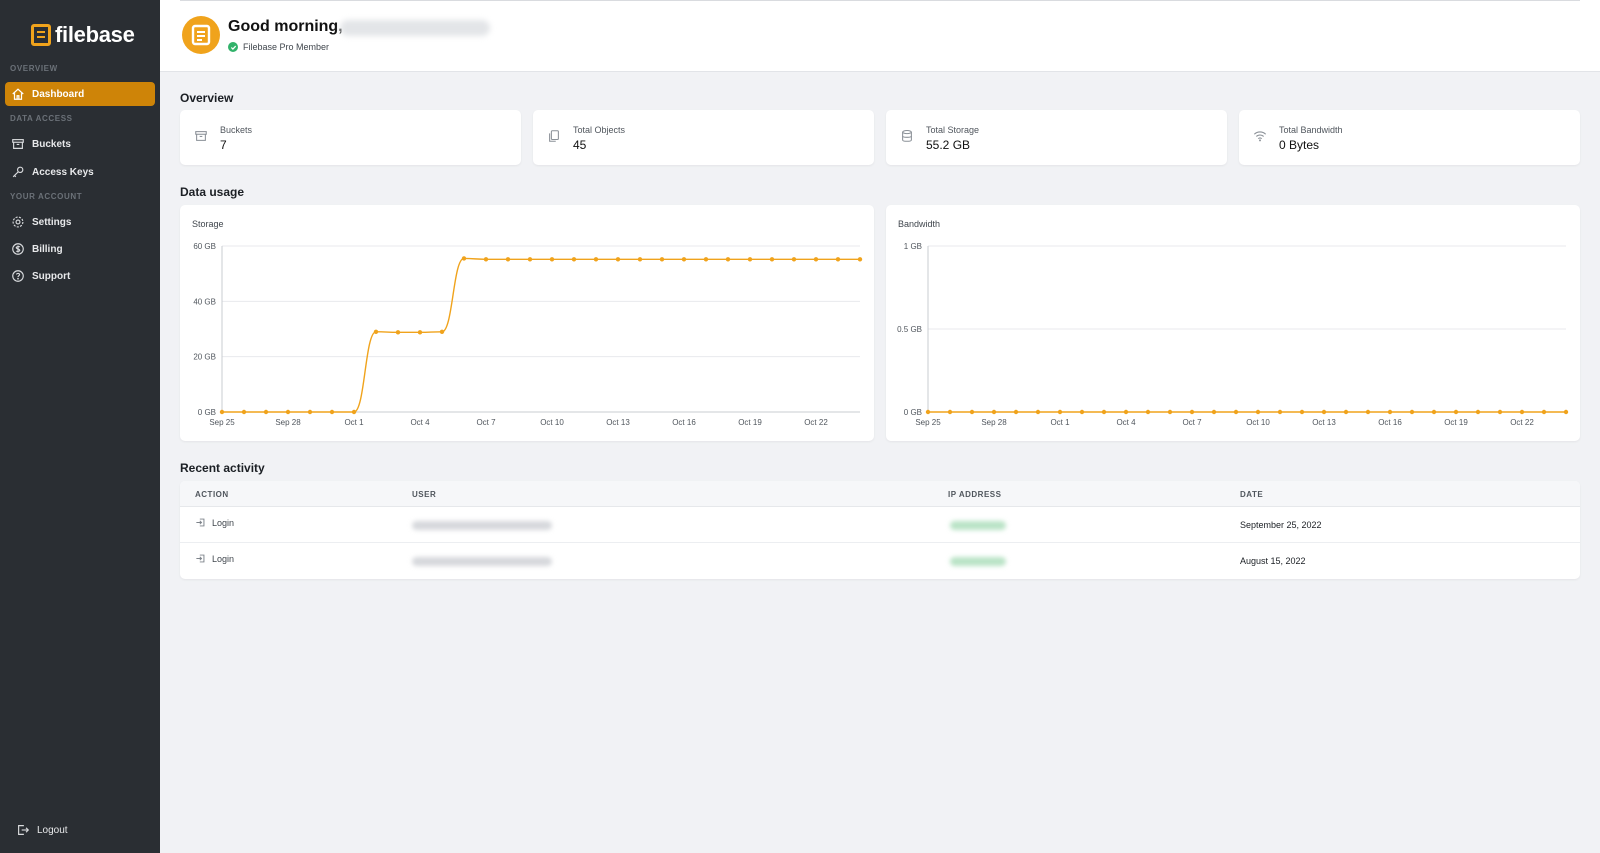 The image size is (1600, 853). I want to click on key-icon, so click(18, 172).